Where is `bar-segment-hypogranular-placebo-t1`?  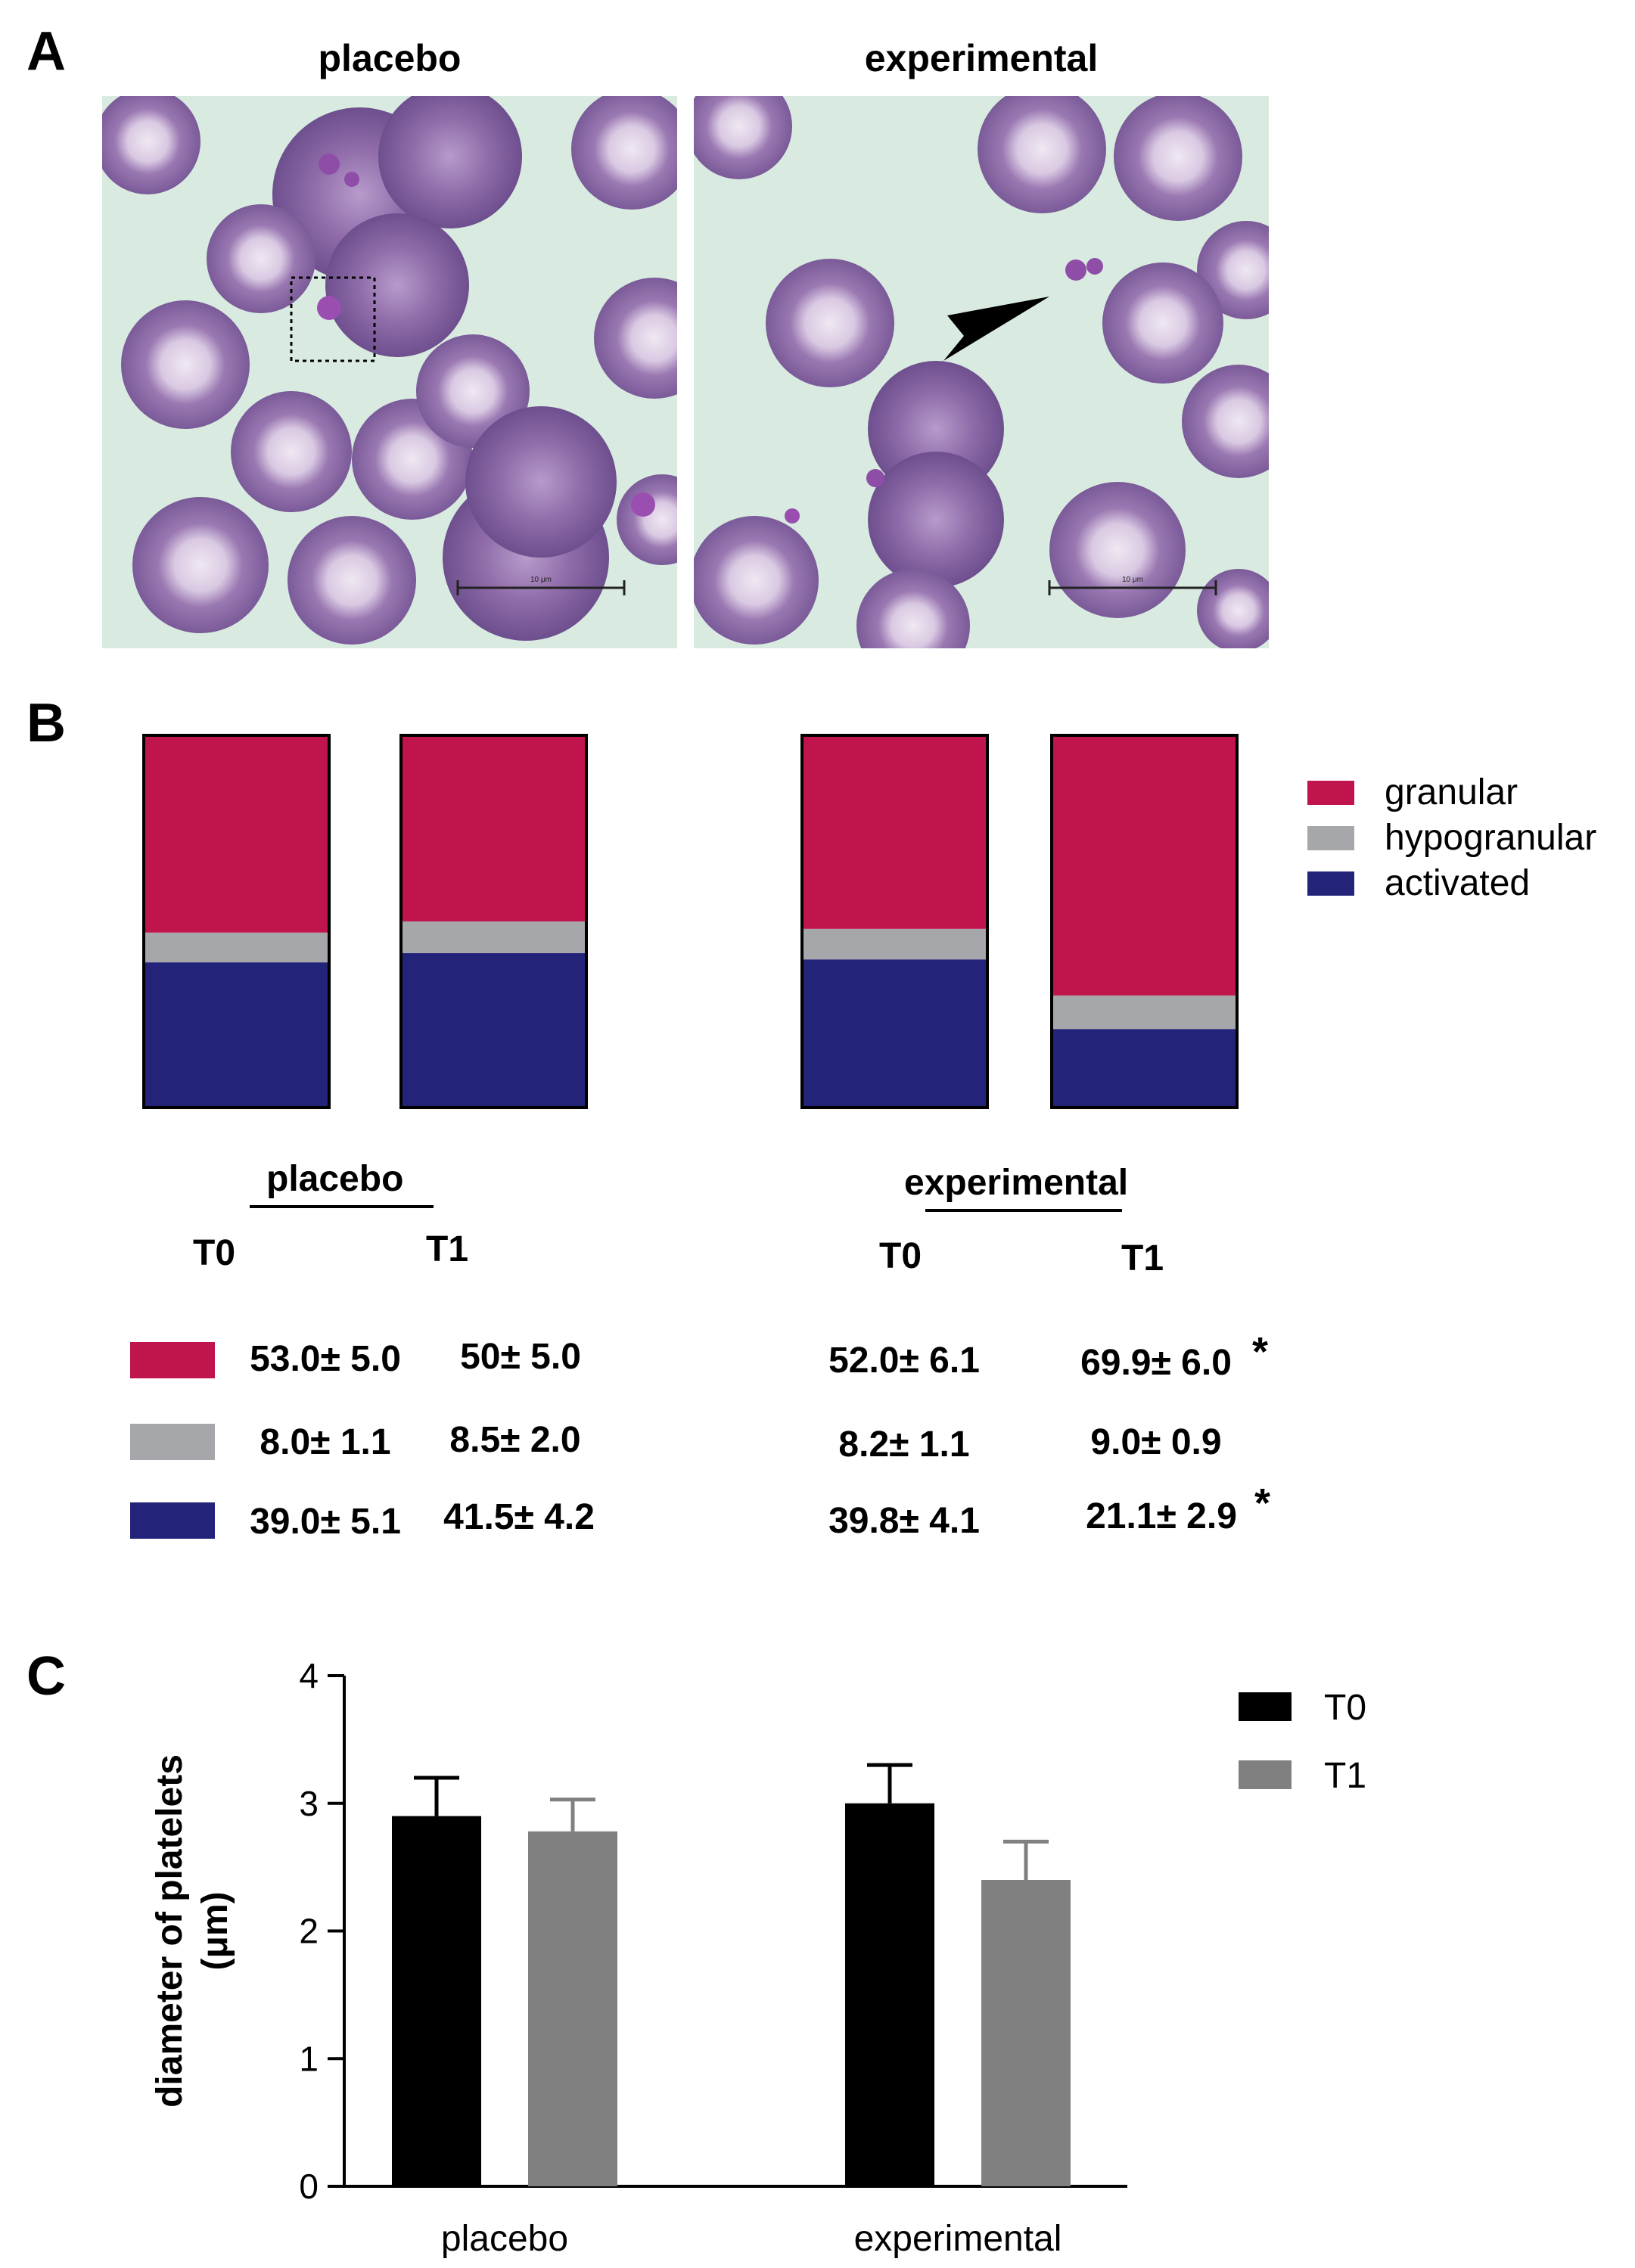 bar-segment-hypogranular-placebo-t1 is located at coordinates (494, 937).